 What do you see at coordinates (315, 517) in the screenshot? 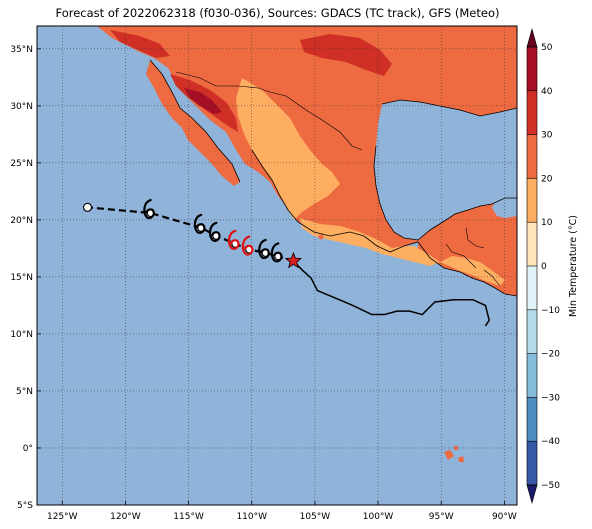
I see `lon-tick-label: 105°W` at bounding box center [315, 517].